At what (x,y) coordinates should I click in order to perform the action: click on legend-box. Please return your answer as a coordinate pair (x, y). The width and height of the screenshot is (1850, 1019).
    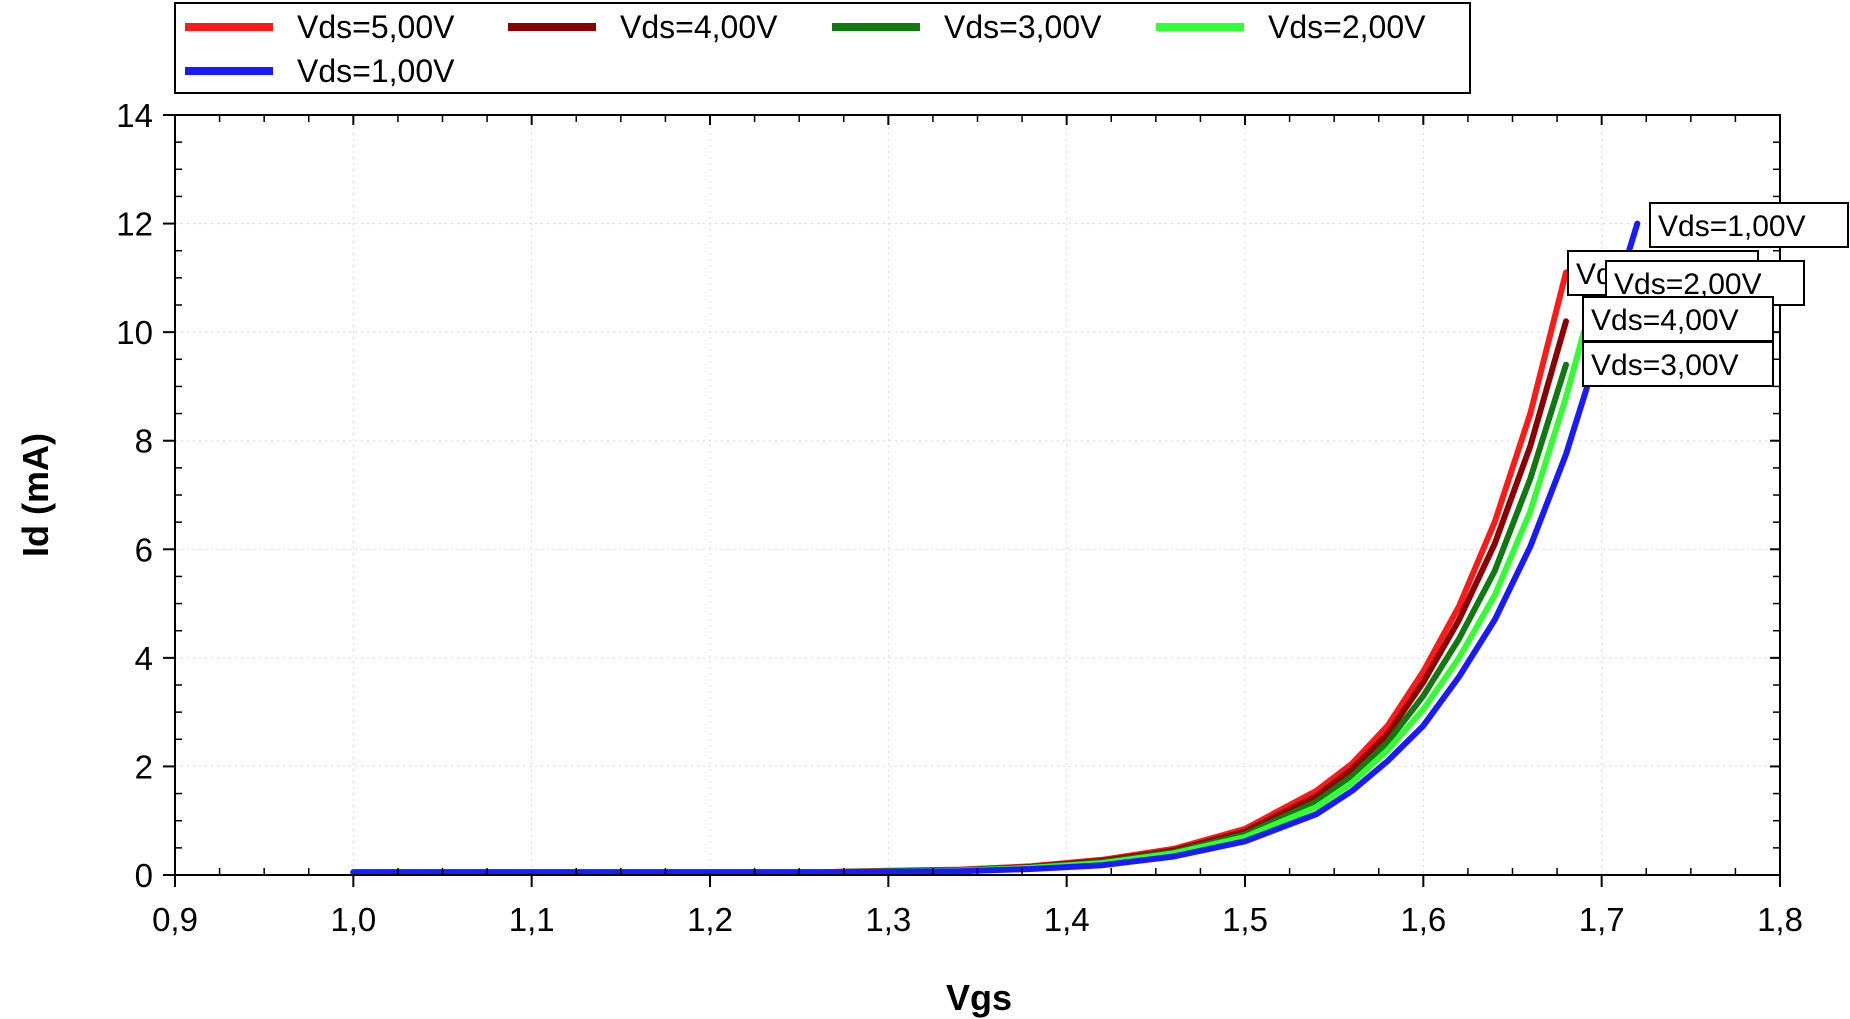
    Looking at the image, I should click on (822, 48).